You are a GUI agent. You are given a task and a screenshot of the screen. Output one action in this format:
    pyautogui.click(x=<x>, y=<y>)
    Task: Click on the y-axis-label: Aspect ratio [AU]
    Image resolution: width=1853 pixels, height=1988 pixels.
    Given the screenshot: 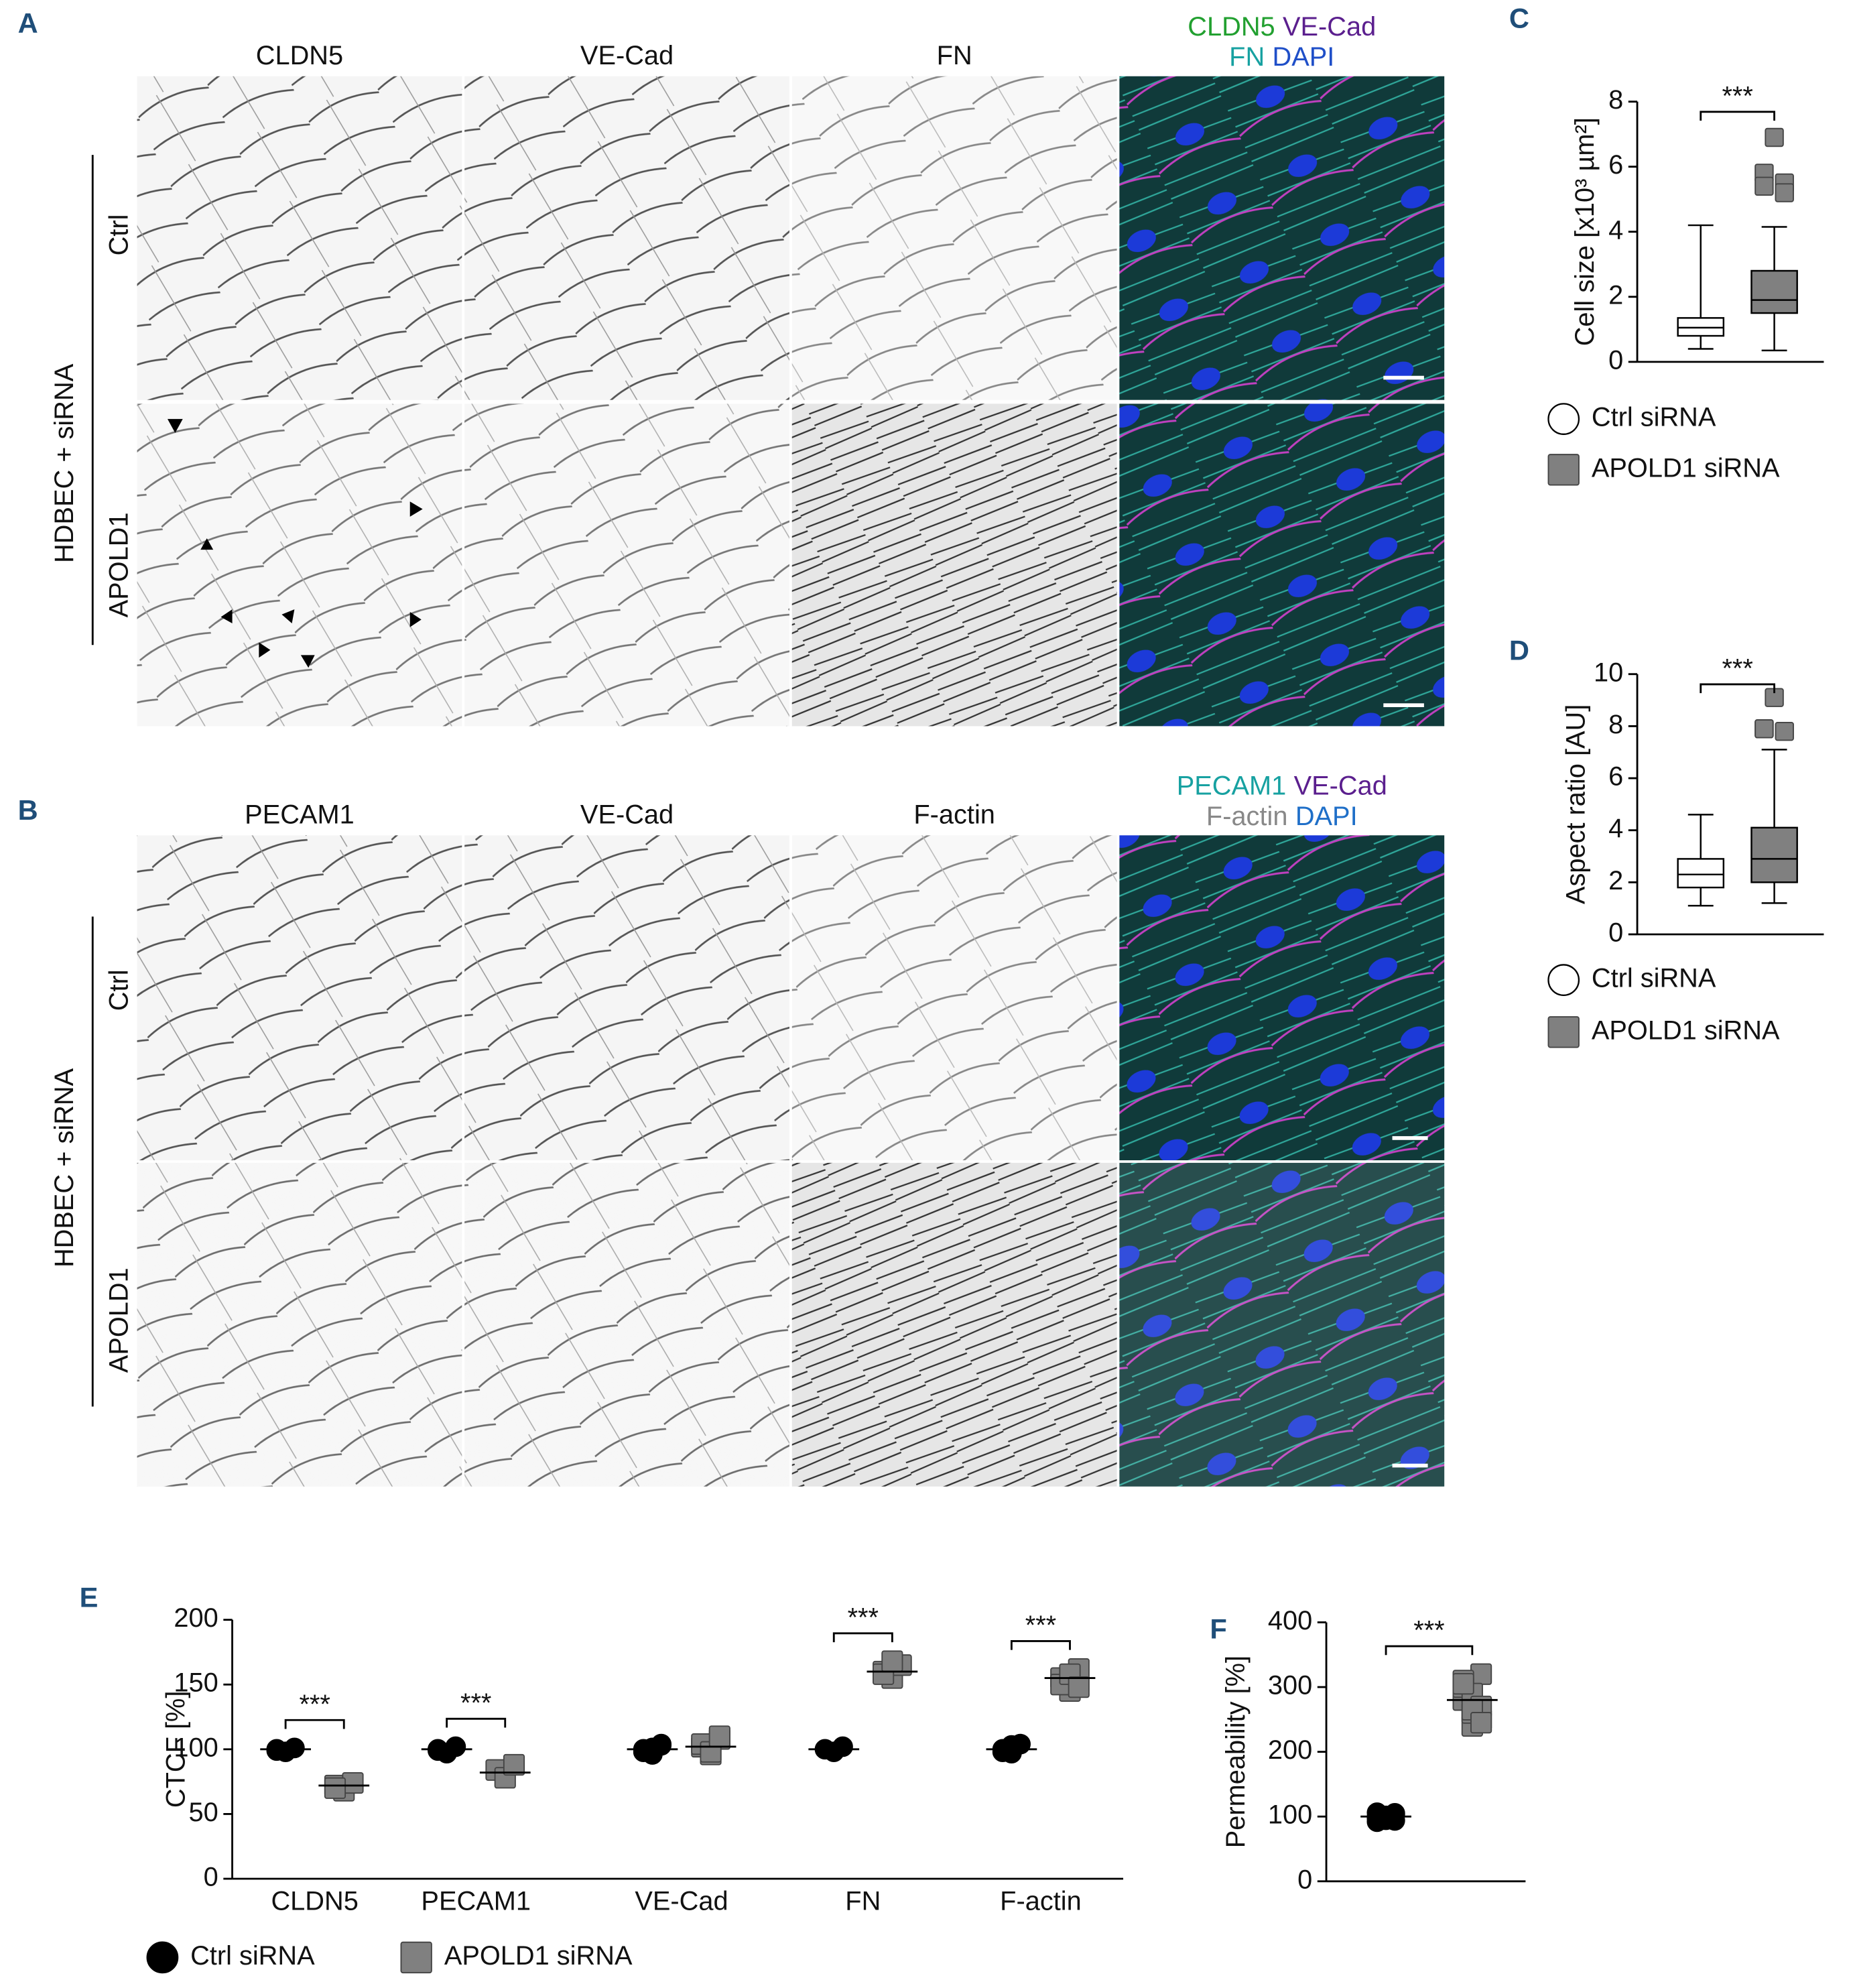 What is the action you would take?
    pyautogui.click(x=1576, y=804)
    